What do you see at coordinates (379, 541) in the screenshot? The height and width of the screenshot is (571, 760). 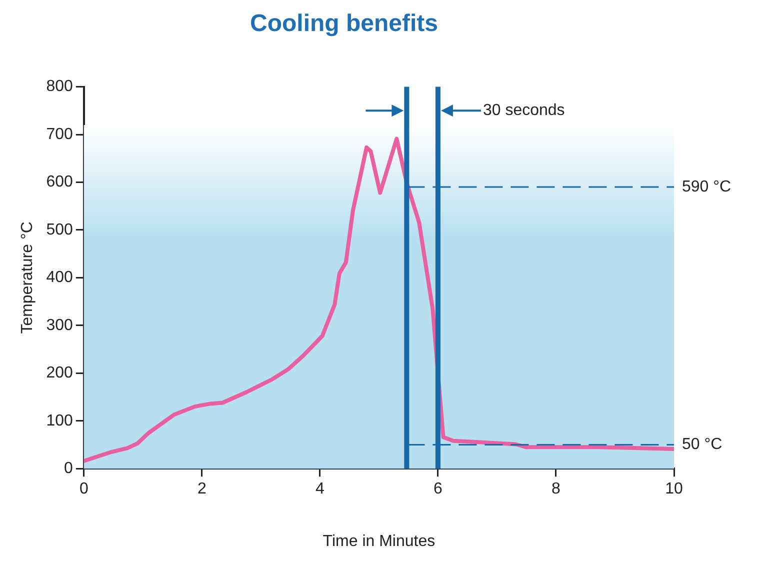 I see `x-axis-title: Time in Minutes` at bounding box center [379, 541].